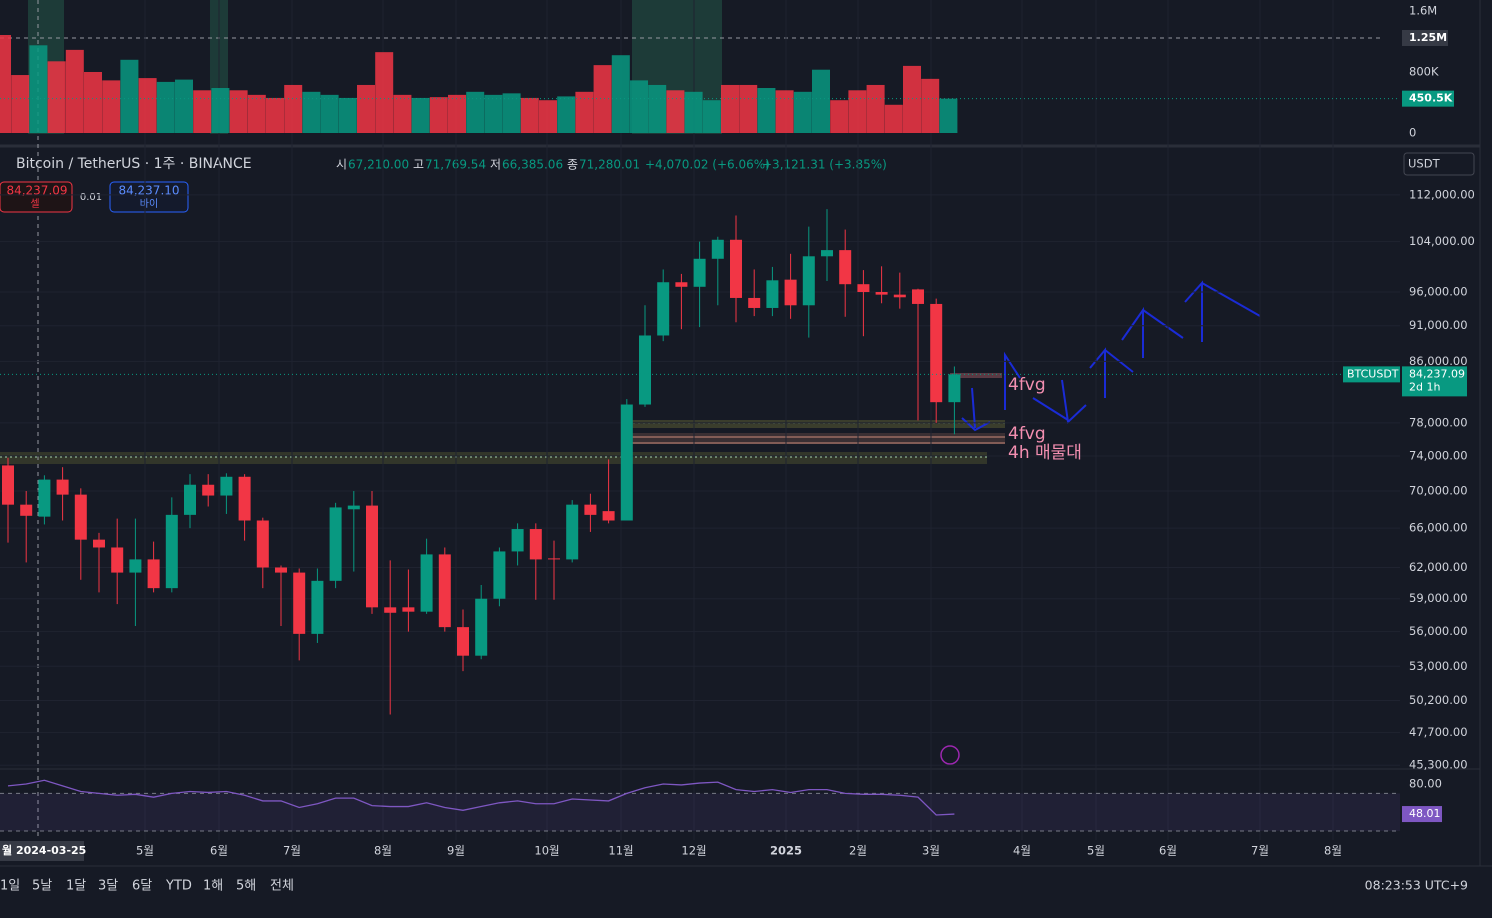  What do you see at coordinates (1424, 386) in the screenshot?
I see `countdown: 2d 1h` at bounding box center [1424, 386].